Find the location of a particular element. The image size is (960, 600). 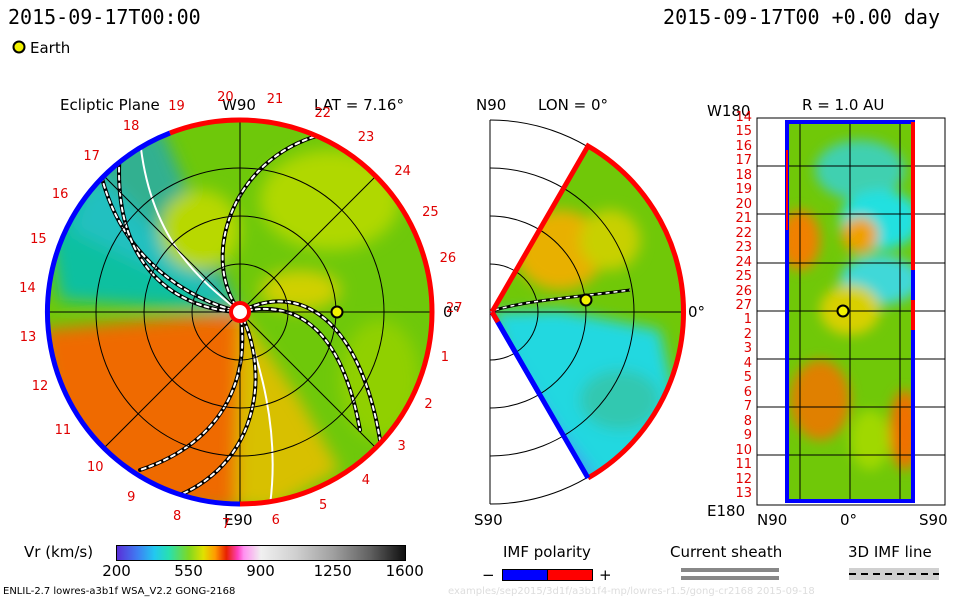

radial-day-label: 27 is located at coordinates (743, 305).